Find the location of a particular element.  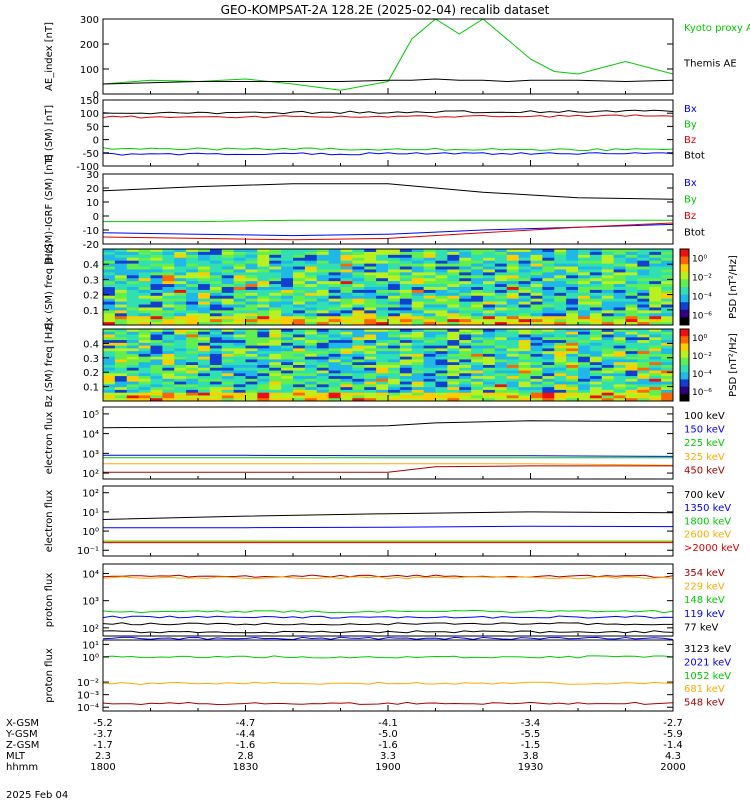

colorbar-segment is located at coordinates (684, 313).